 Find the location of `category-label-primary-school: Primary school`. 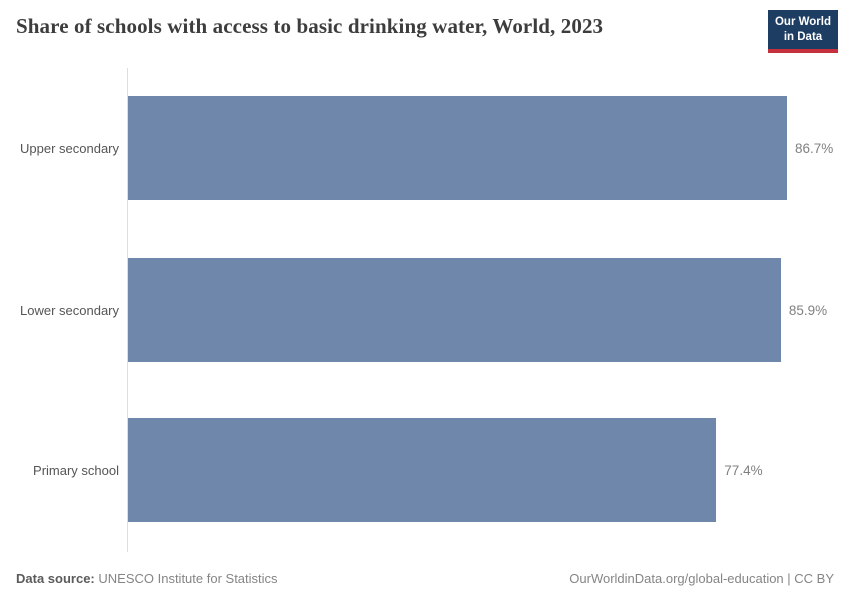

category-label-primary-school: Primary school is located at coordinates (76, 470).